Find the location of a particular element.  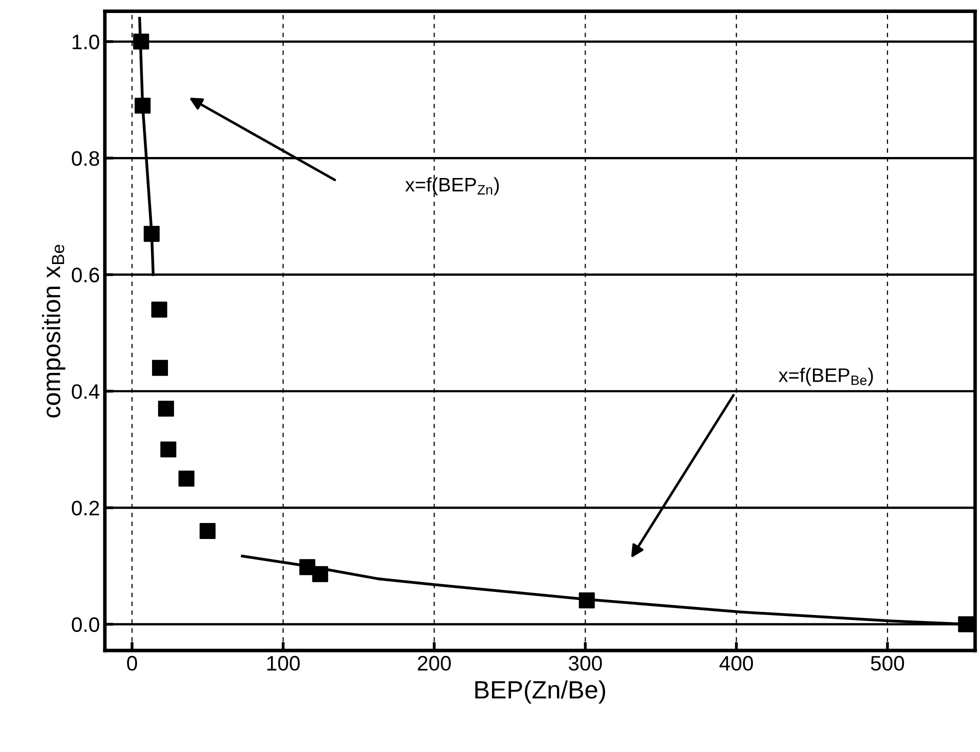

y-axis-title: composition x$_{Be}$ is located at coordinates (54, 331).